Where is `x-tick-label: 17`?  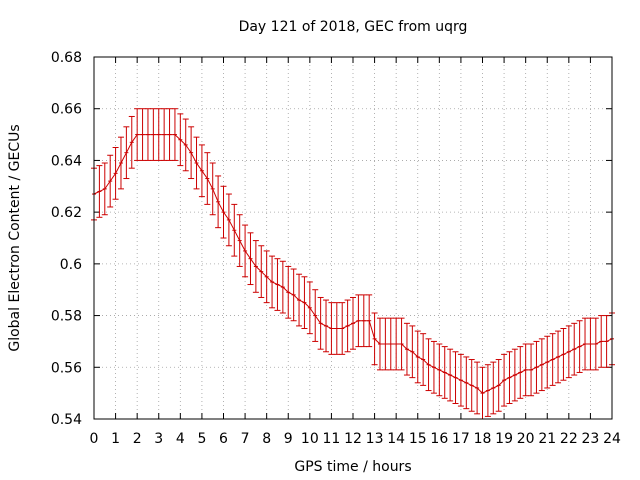 x-tick-label: 17 is located at coordinates (461, 439).